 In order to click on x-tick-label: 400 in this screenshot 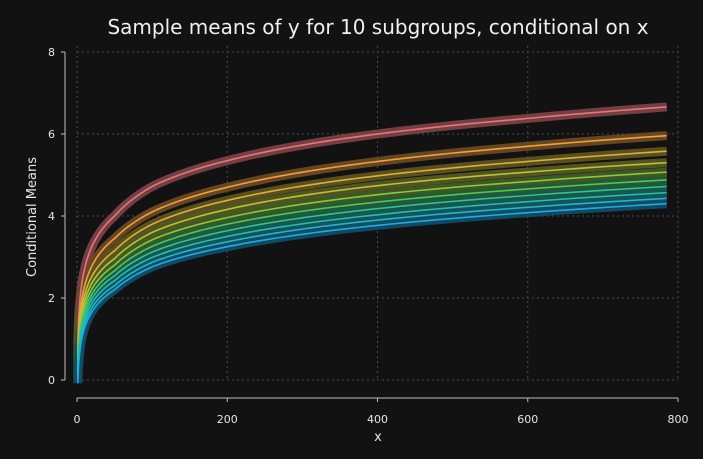, I will do `click(377, 419)`.